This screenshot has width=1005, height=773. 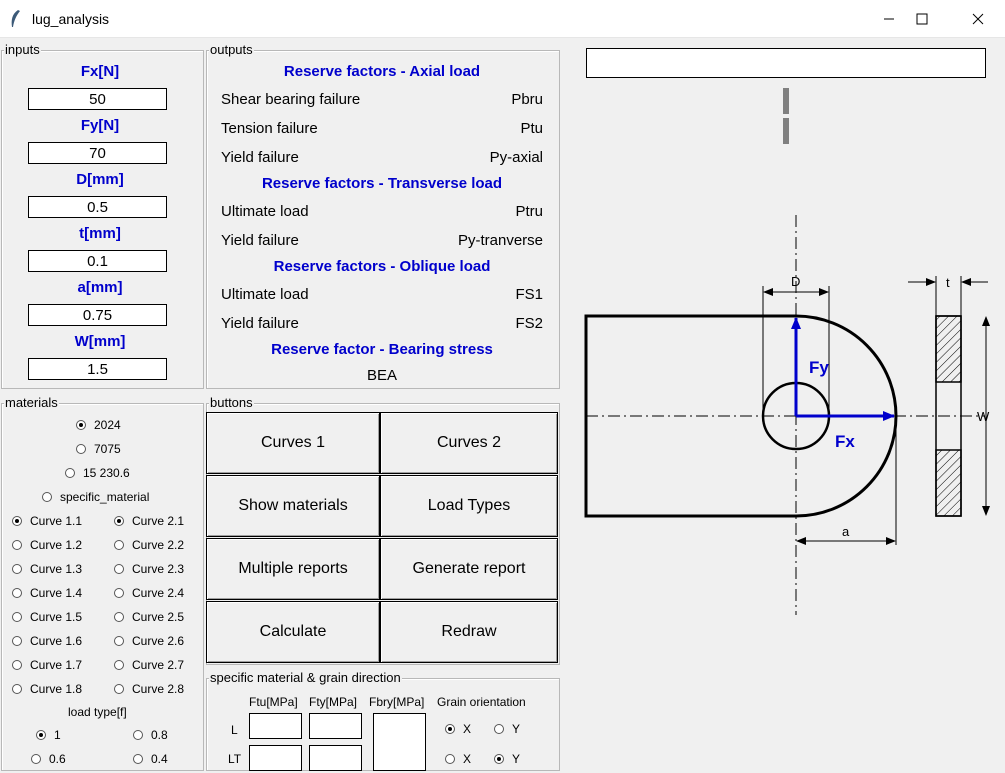 What do you see at coordinates (500, 240) in the screenshot?
I see `transverse-row-value: Py-tranverse` at bounding box center [500, 240].